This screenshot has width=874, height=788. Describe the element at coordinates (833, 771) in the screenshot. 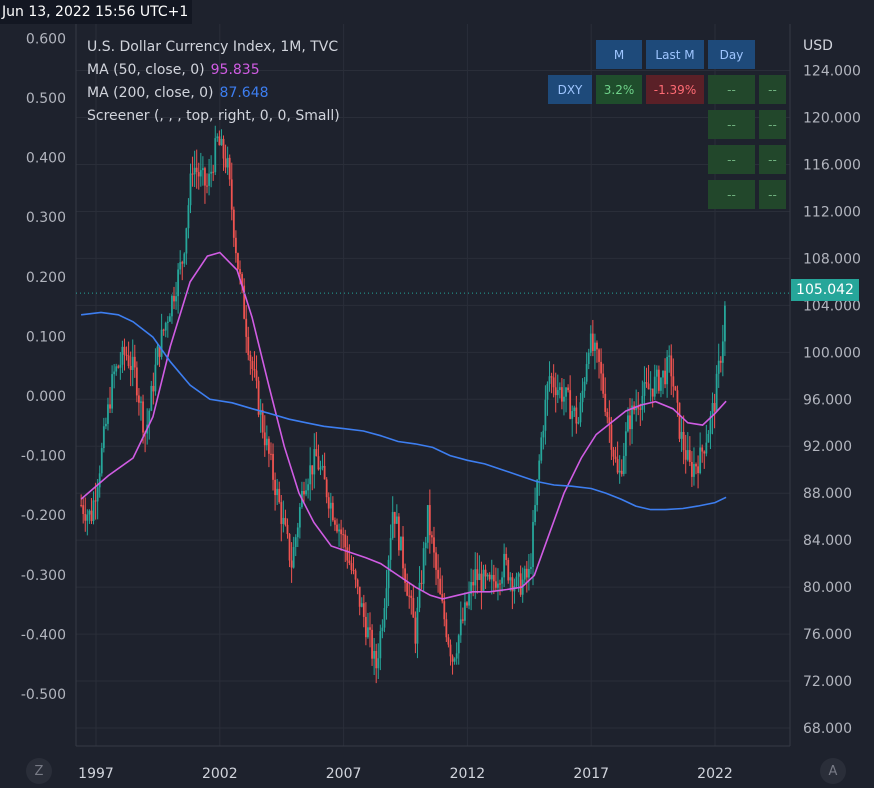

I see `auto-scale-toggle-button: A` at that location.